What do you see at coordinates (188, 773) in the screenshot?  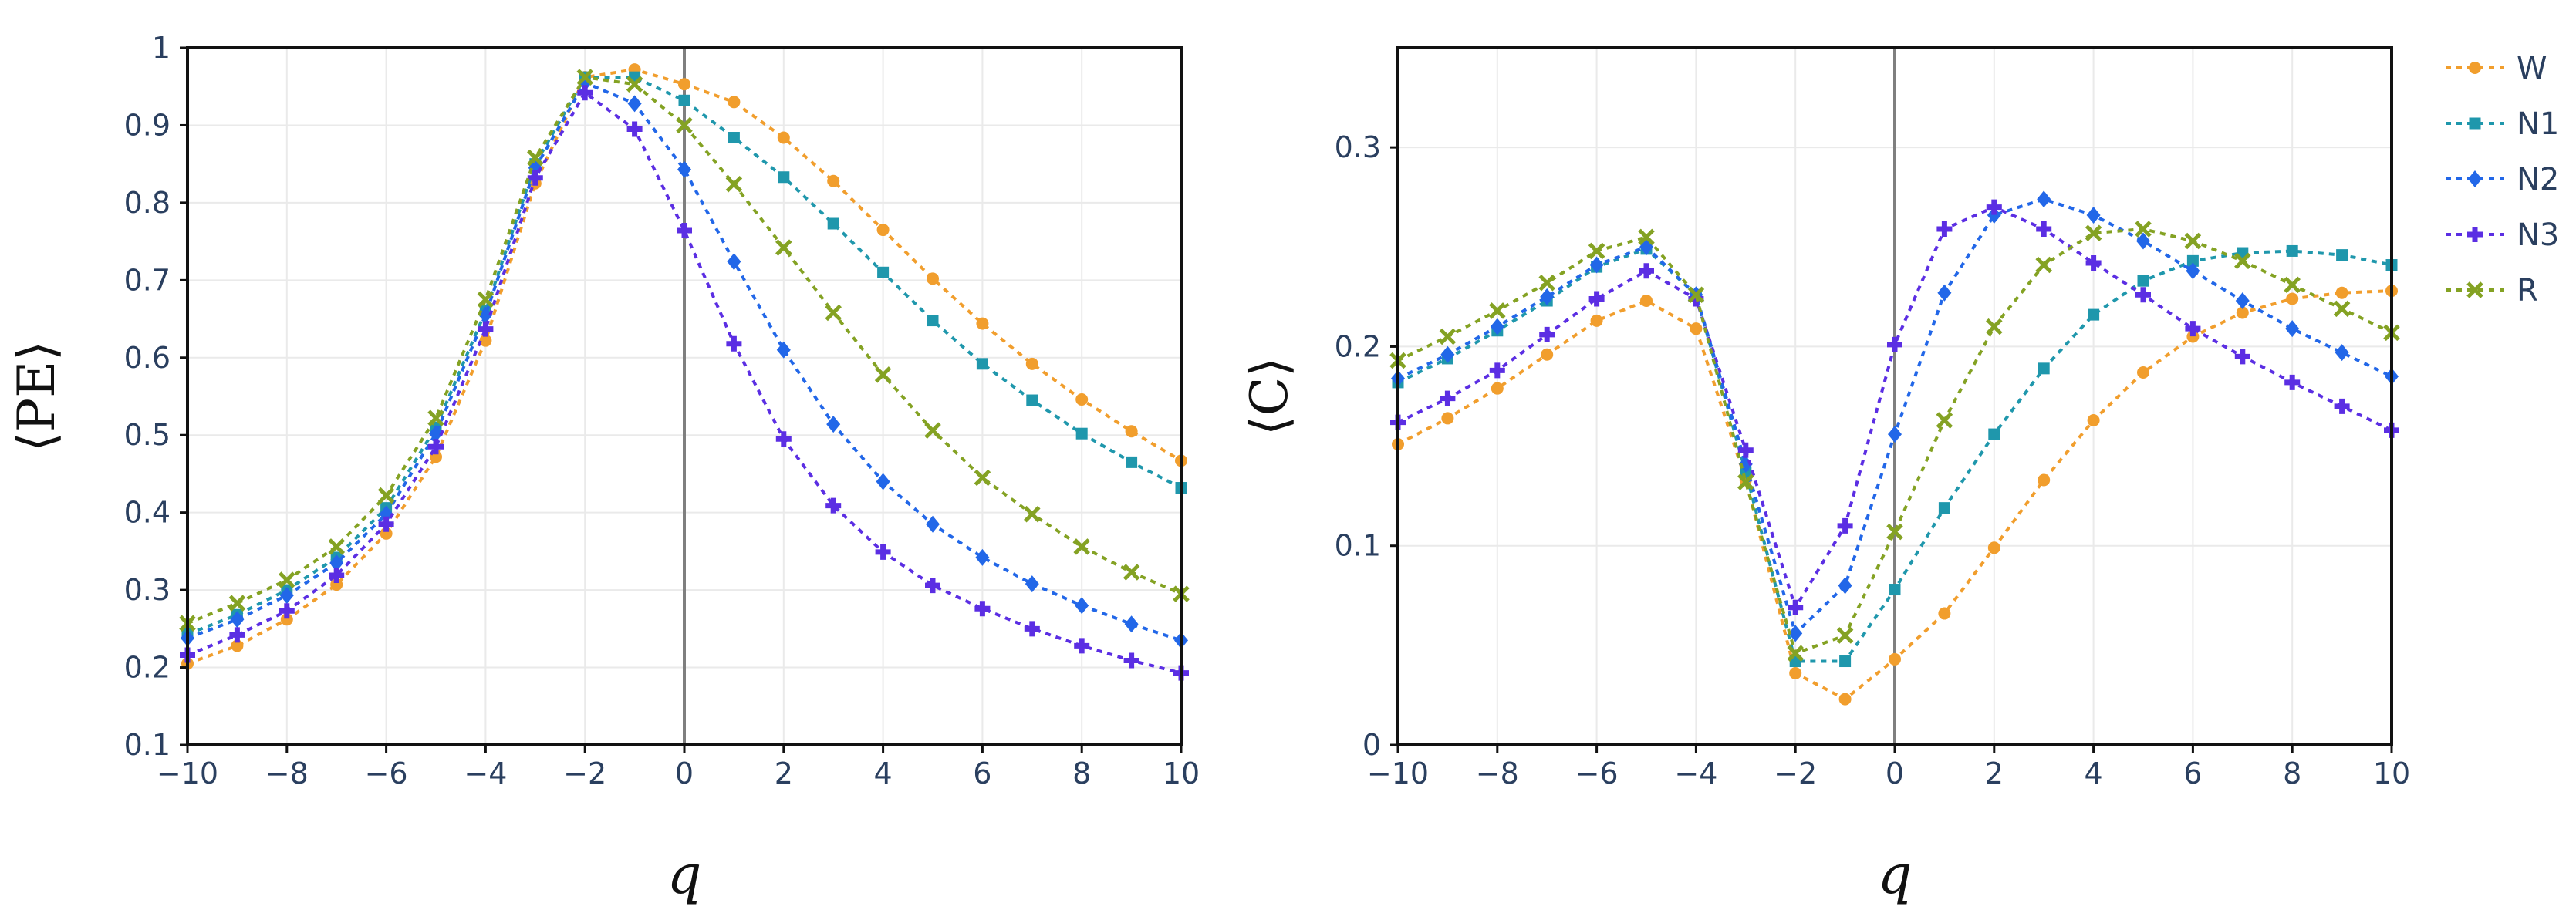 I see `x-tick-label: −10` at bounding box center [188, 773].